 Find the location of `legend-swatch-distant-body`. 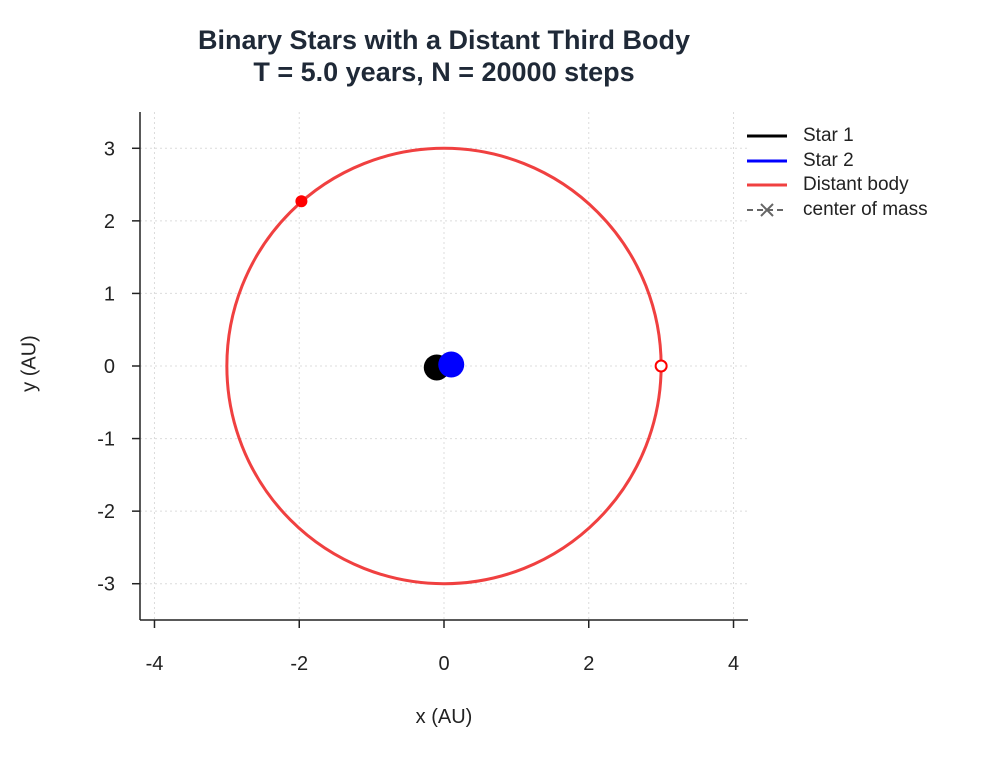

legend-swatch-distant-body is located at coordinates (767, 185).